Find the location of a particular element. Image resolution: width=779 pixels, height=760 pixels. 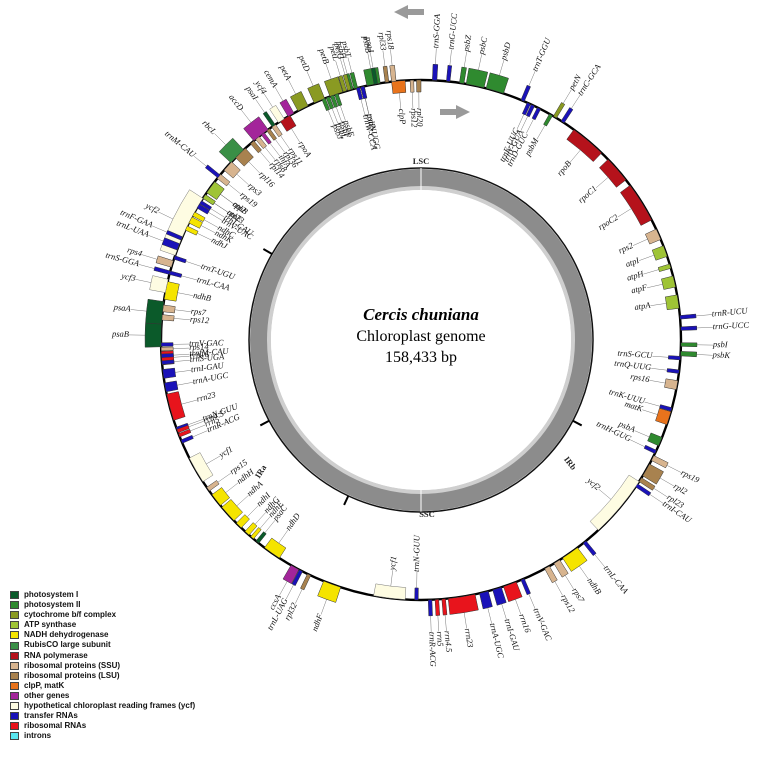

gene-label: rrn5 is located at coordinates (440, 639).